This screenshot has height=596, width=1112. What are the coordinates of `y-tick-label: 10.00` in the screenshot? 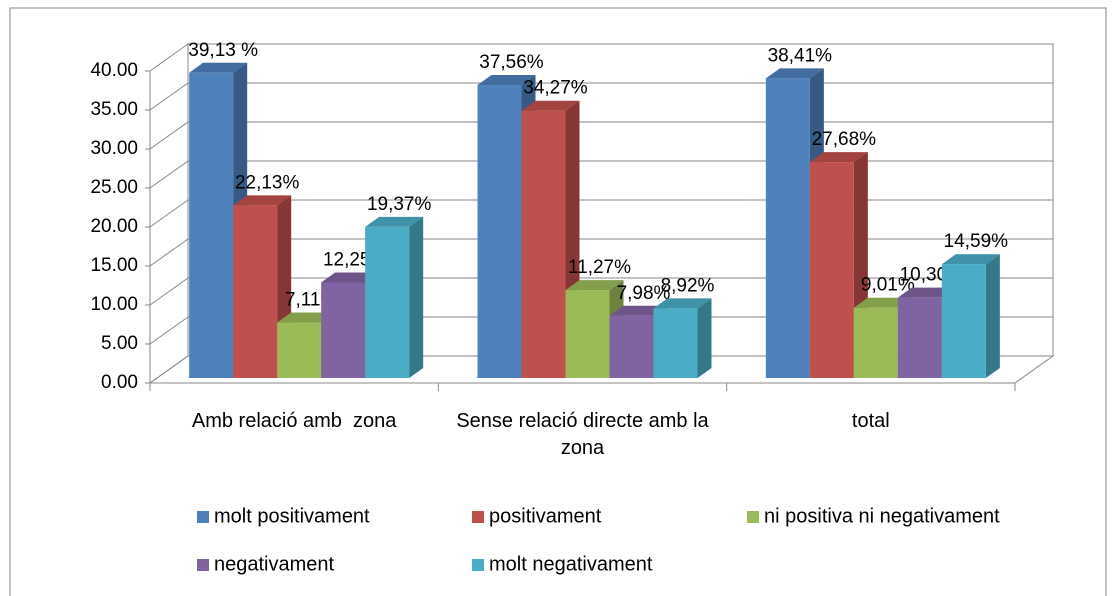 It's located at (114, 304).